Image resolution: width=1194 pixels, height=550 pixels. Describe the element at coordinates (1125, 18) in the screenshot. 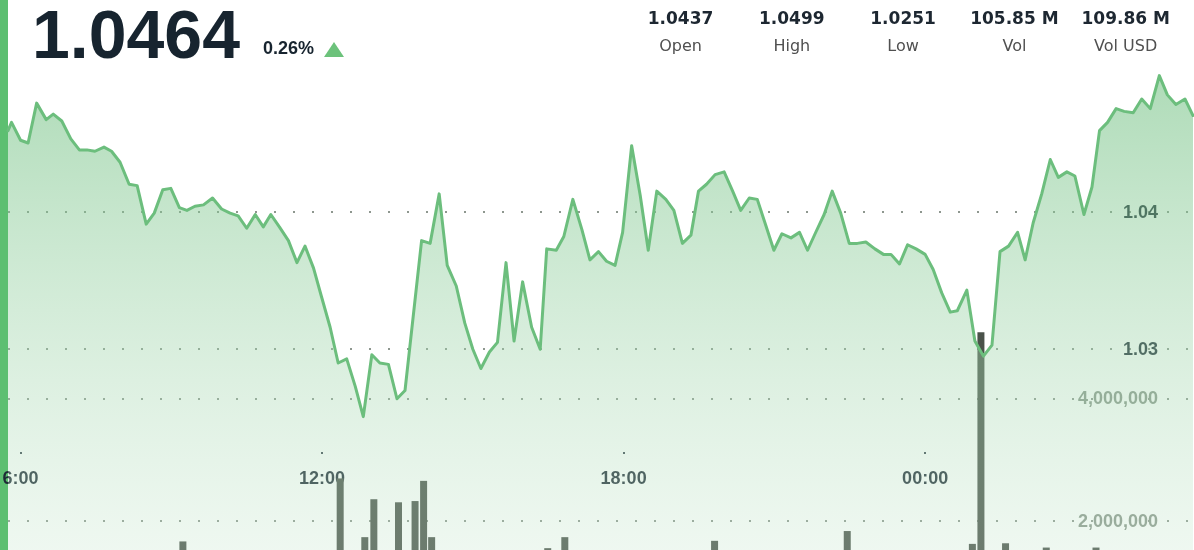

I see `annotation: 109.86 M` at that location.